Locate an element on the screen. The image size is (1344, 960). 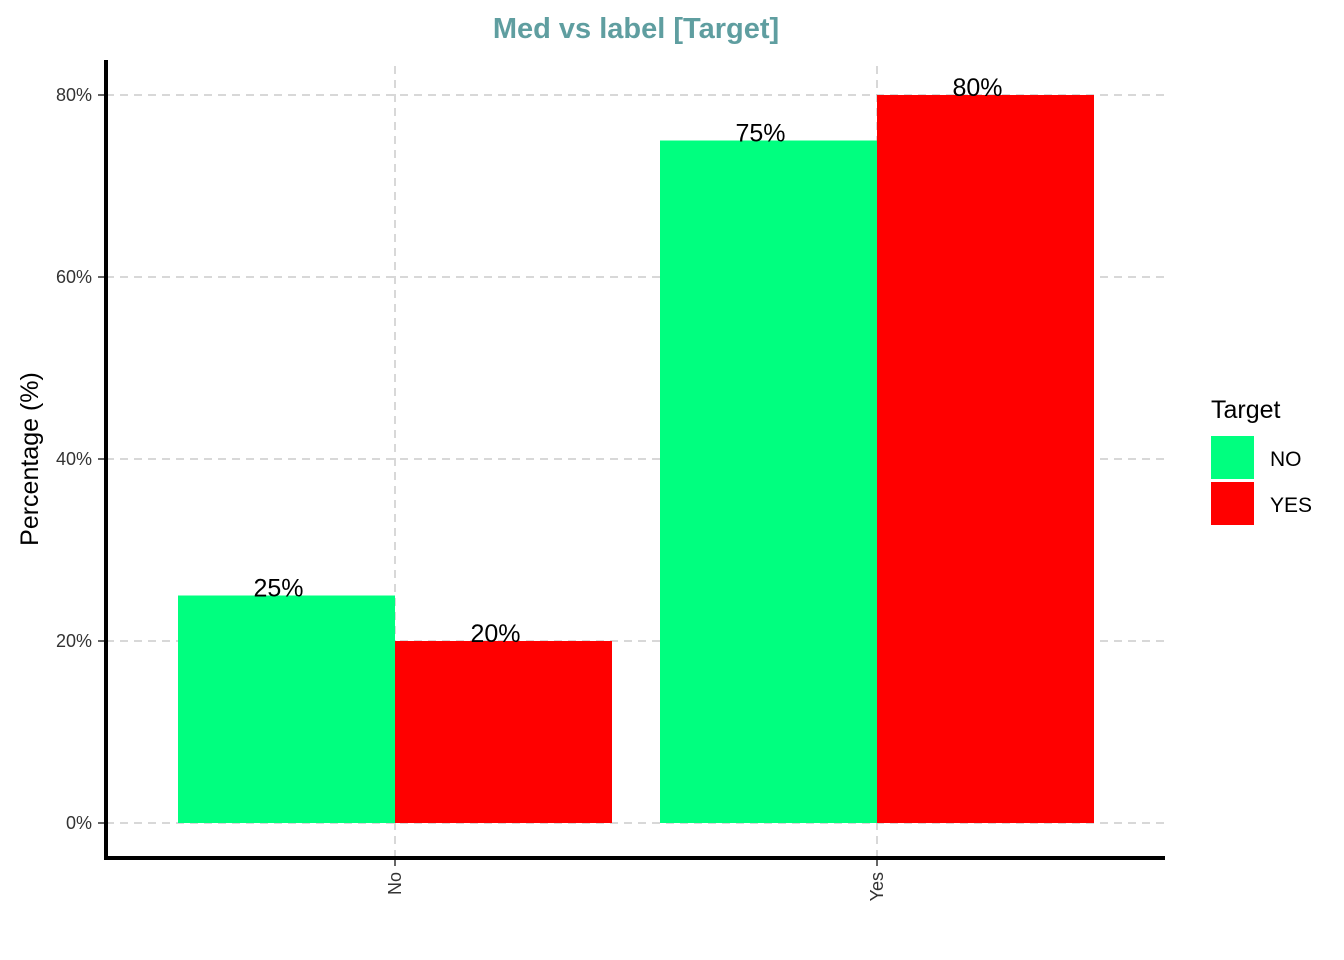
y-tick-label: 60% is located at coordinates (74, 277).